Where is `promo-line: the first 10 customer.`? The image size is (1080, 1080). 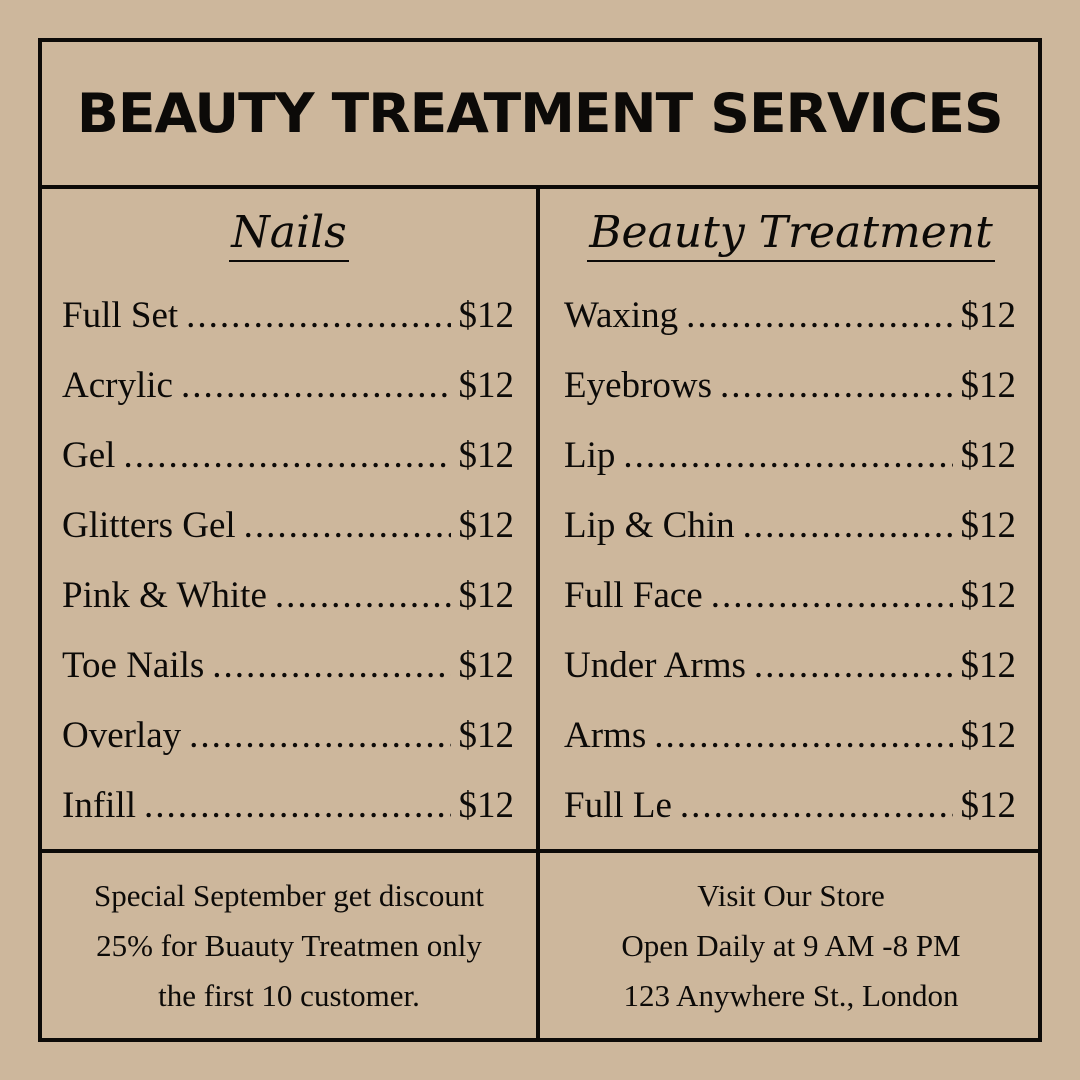
promo-line: the first 10 customer. is located at coordinates (289, 995).